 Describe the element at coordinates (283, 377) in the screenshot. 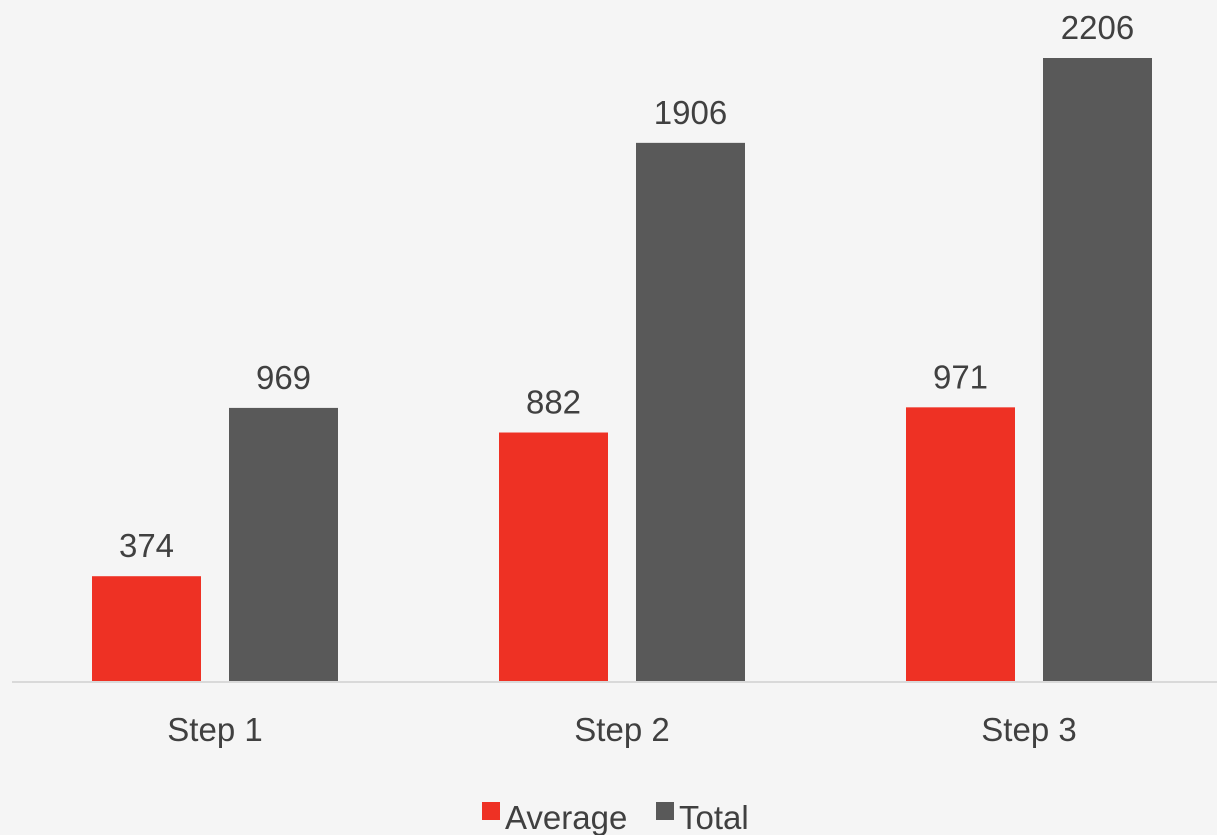

I see `data-label-total-step-1: 969` at that location.